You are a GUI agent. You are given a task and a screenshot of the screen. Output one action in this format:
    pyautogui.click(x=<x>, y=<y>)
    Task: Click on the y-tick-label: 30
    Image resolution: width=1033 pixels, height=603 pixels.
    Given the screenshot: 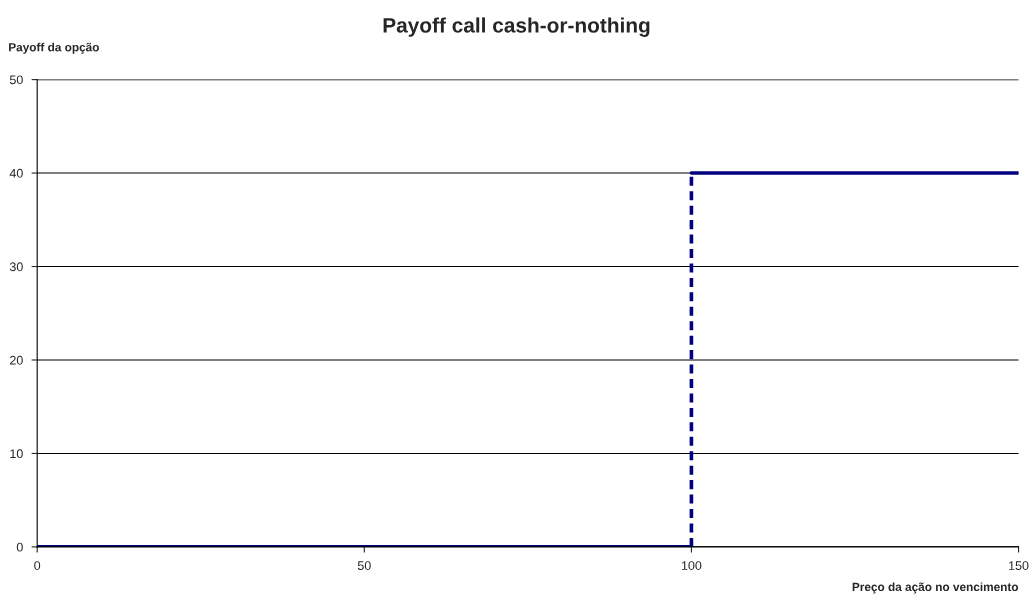 What is the action you would take?
    pyautogui.click(x=16, y=267)
    